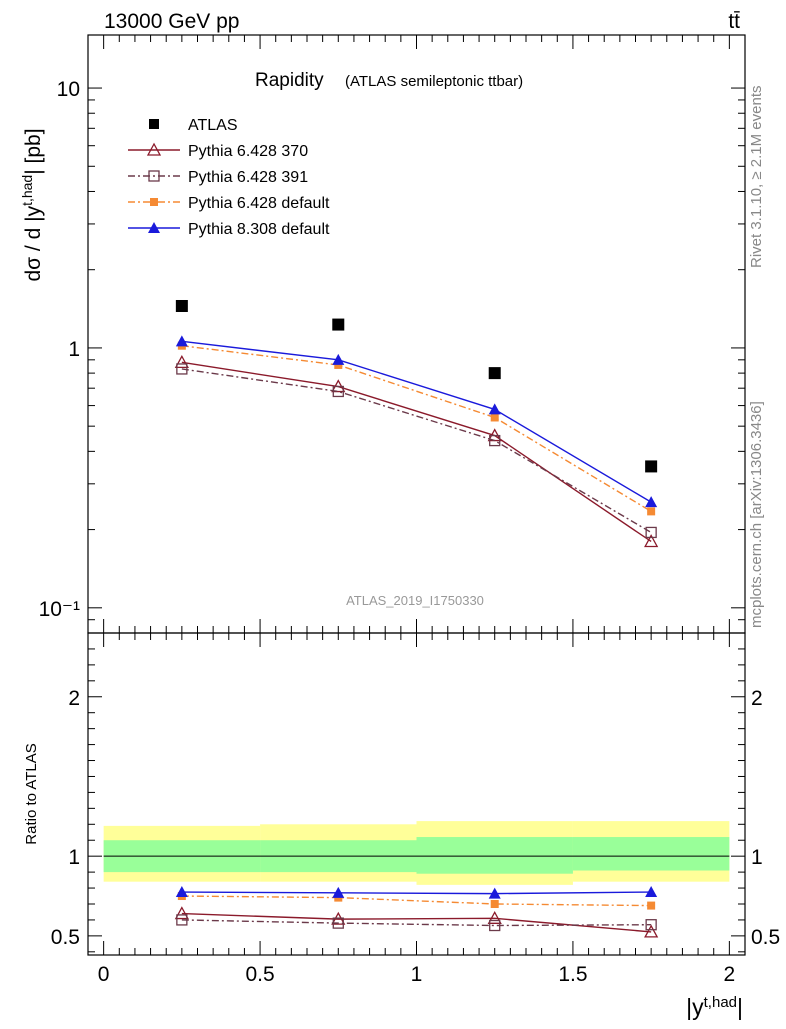  Describe the element at coordinates (74, 857) in the screenshot. I see `ratio-ytick-label-left: 1` at that location.